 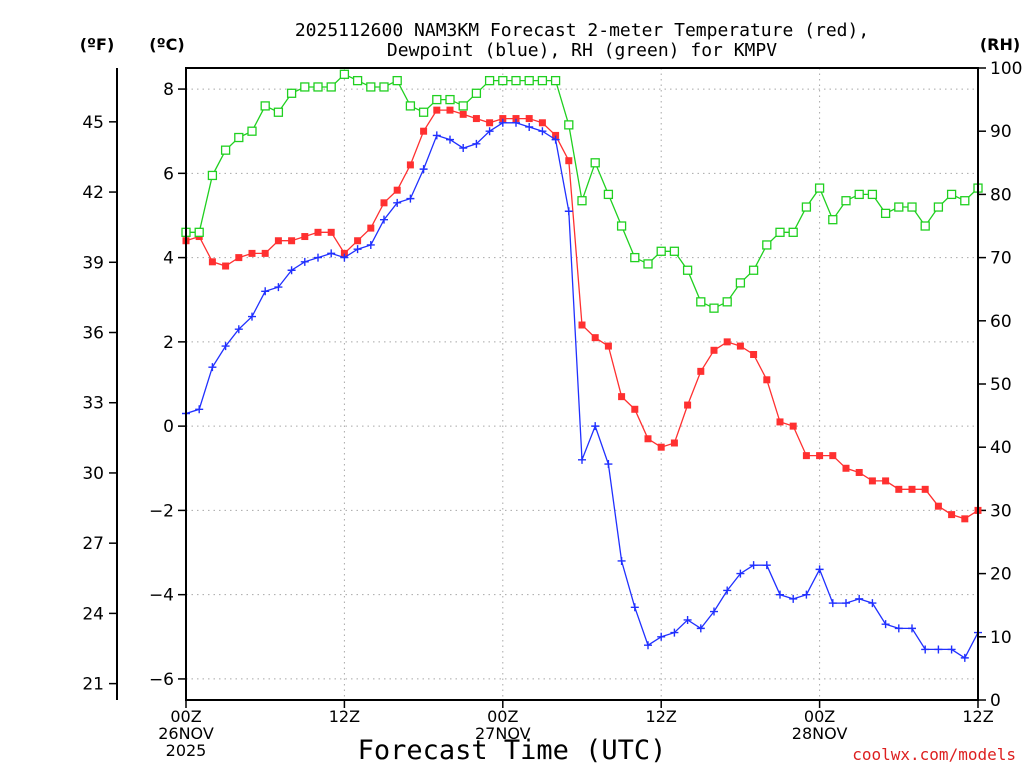 I want to click on celsius-unit-label: (ºC), so click(x=166, y=44).